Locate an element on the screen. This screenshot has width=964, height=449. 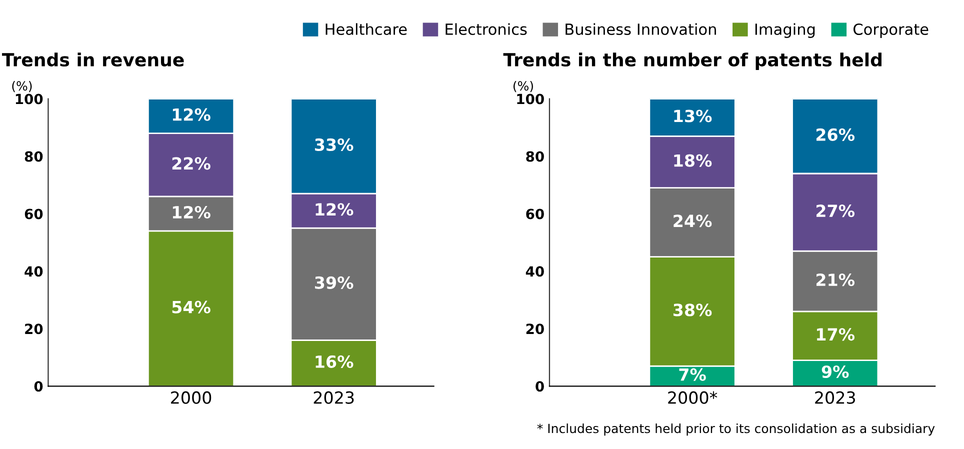
data-label: 18% is located at coordinates (693, 160).